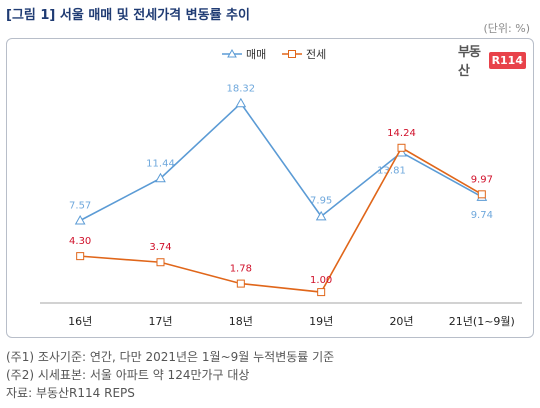  What do you see at coordinates (321, 321) in the screenshot?
I see `x-tick-label: 19년` at bounding box center [321, 321].